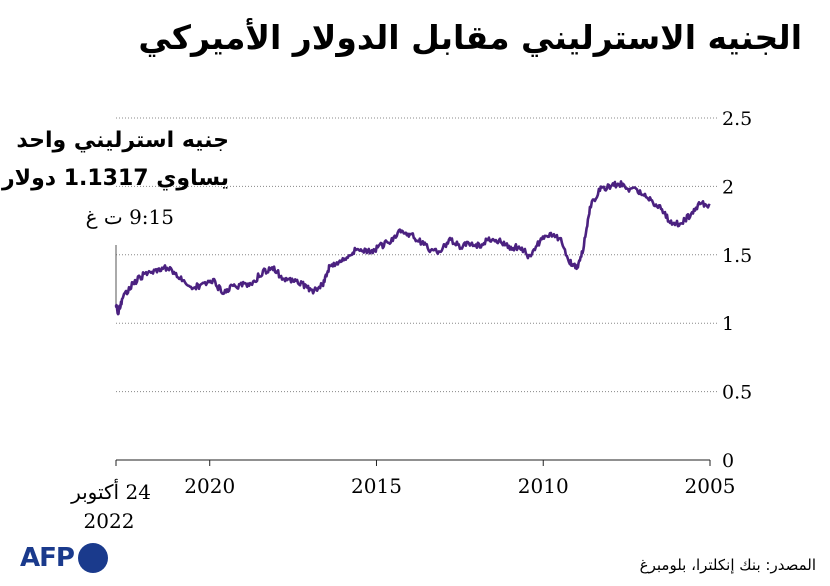 The height and width of the screenshot is (586, 830). Describe the element at coordinates (727, 565) in the screenshot. I see `source-note: المصدر: بنك إنكلترا، بلومبرغ` at that location.